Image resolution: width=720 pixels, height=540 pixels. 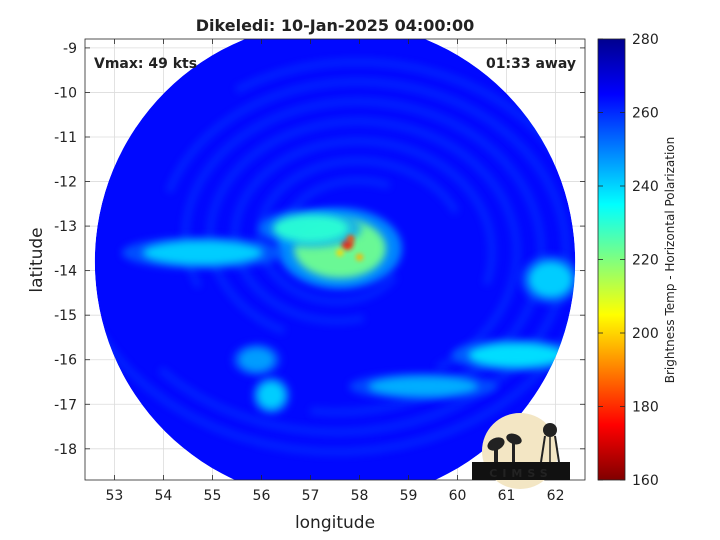 I want to click on y-axis-label: latitude, so click(x=37, y=259).